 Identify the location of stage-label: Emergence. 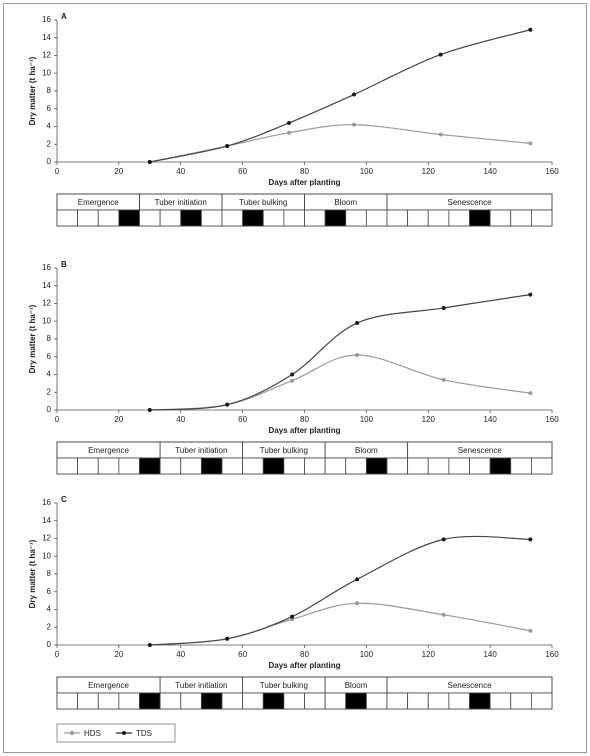
(108, 685).